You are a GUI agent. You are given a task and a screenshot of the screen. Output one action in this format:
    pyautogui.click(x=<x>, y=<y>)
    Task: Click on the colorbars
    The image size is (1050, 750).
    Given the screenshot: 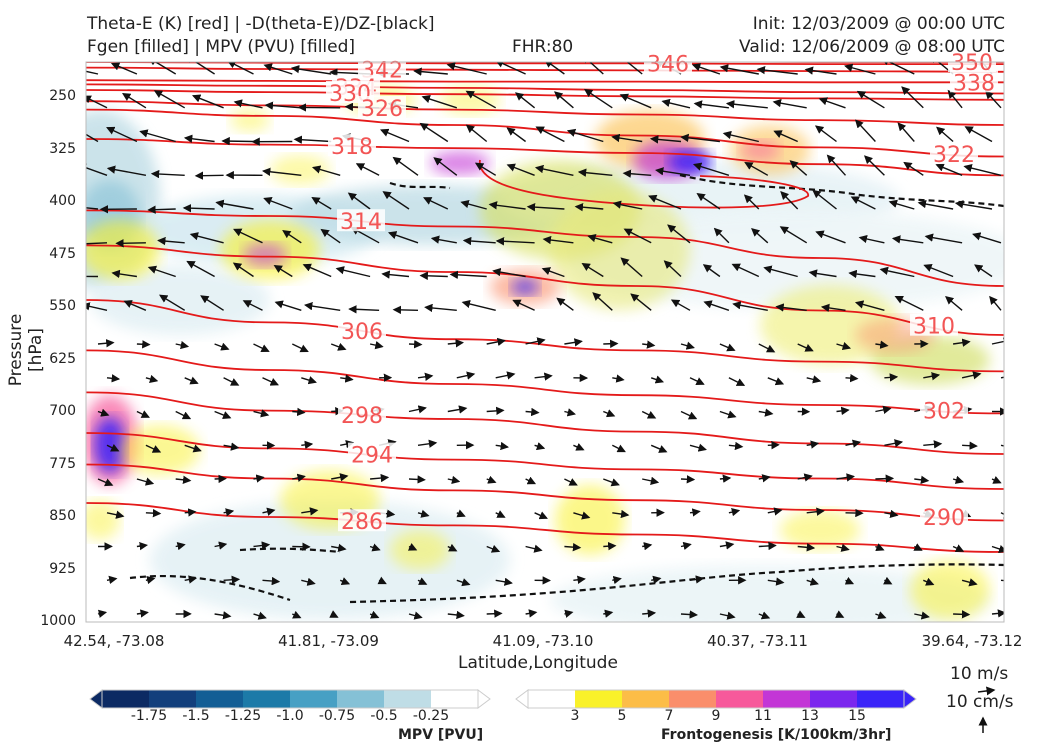 What is the action you would take?
    pyautogui.click(x=503, y=699)
    